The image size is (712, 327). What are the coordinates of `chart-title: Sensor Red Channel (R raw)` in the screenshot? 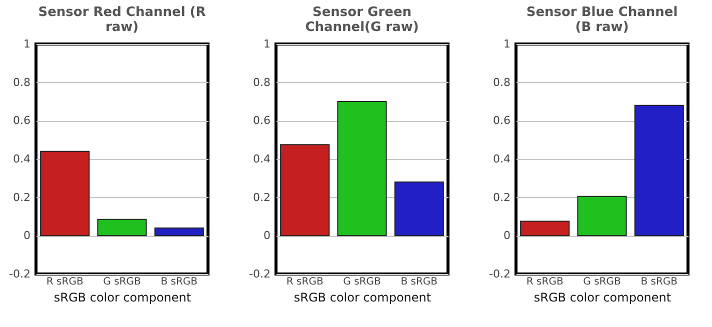 It's located at (122, 20).